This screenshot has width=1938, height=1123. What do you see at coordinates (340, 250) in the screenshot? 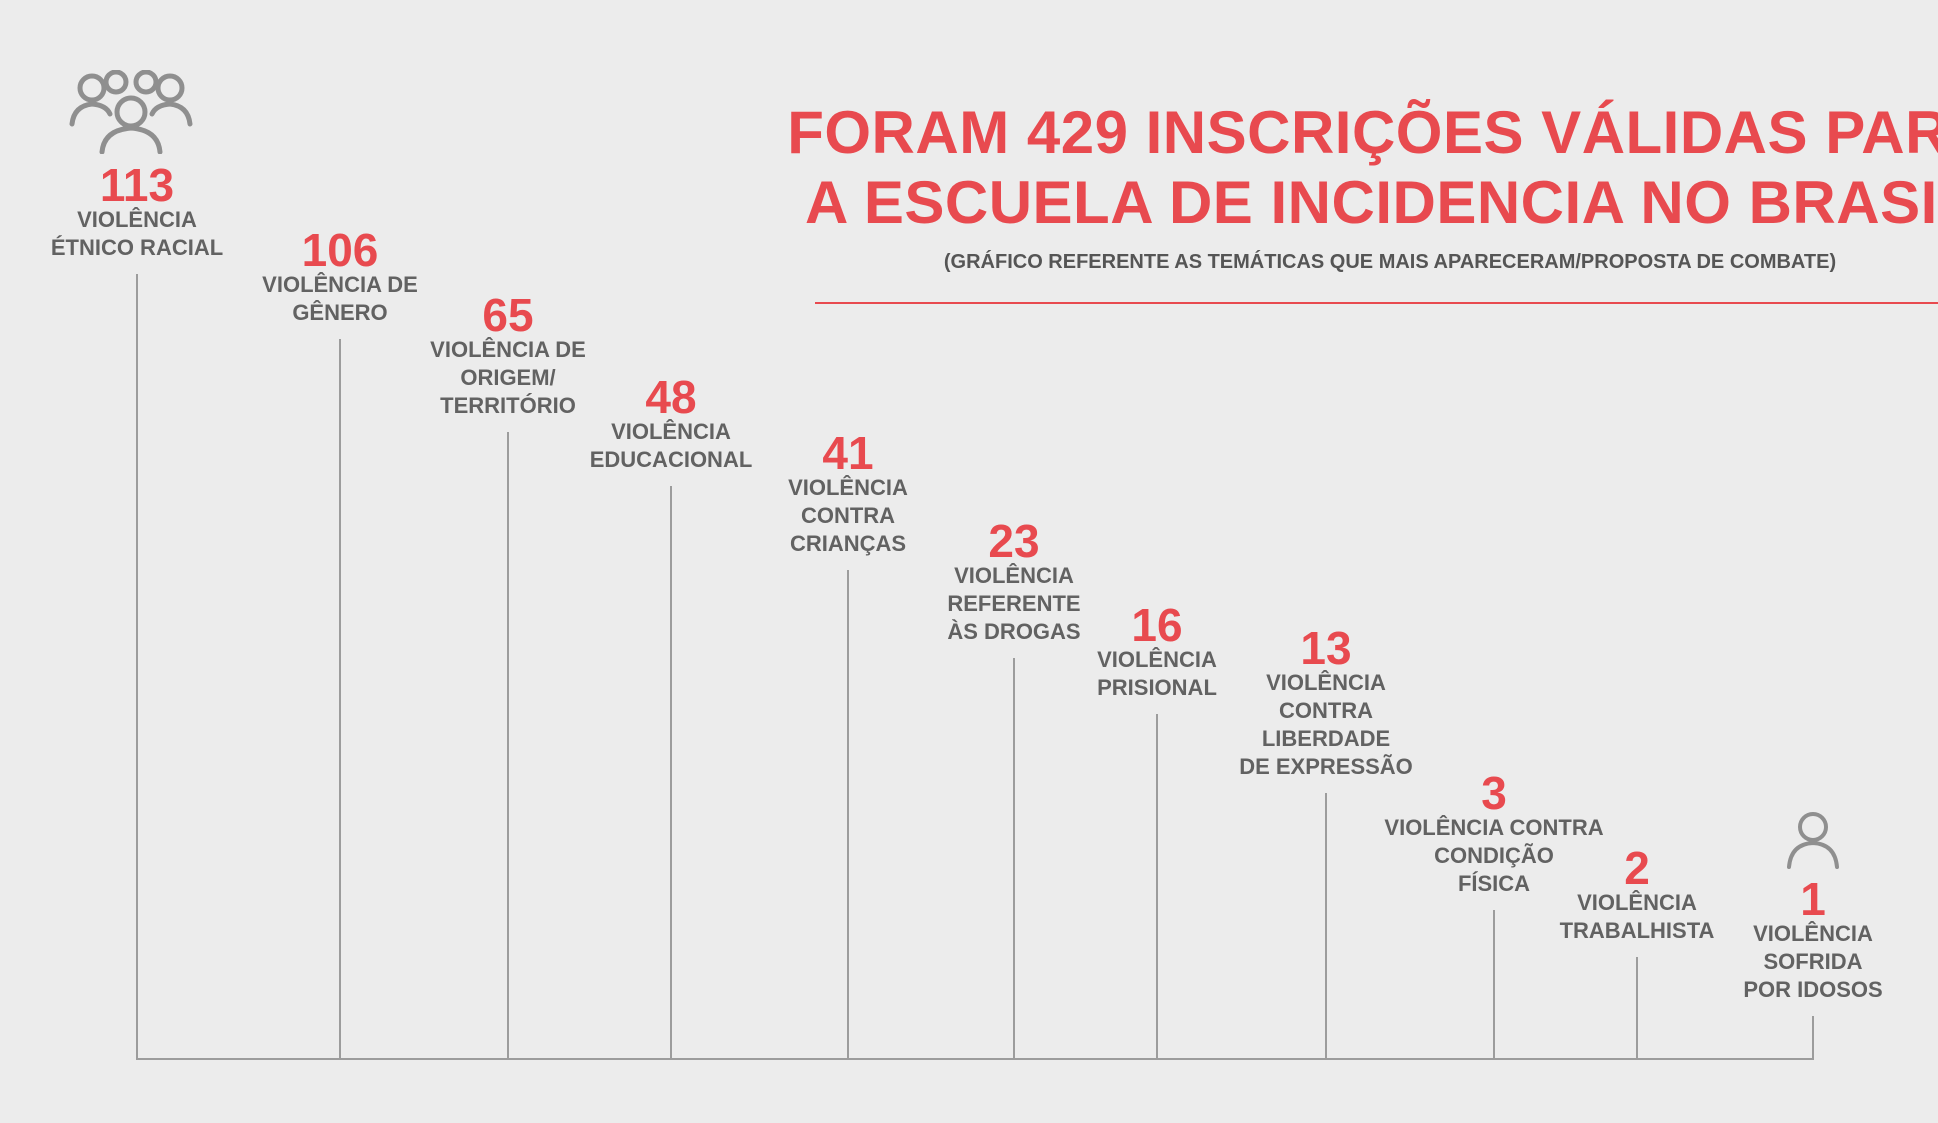
I see `value-label: 106` at bounding box center [340, 250].